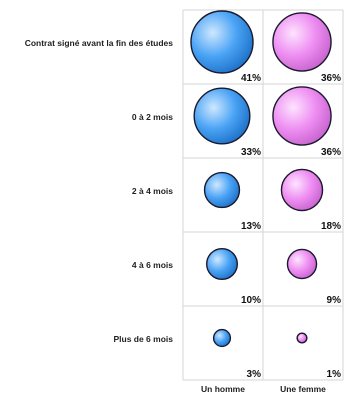 Image resolution: width=350 pixels, height=394 pixels. I want to click on value-label: 41%, so click(251, 78).